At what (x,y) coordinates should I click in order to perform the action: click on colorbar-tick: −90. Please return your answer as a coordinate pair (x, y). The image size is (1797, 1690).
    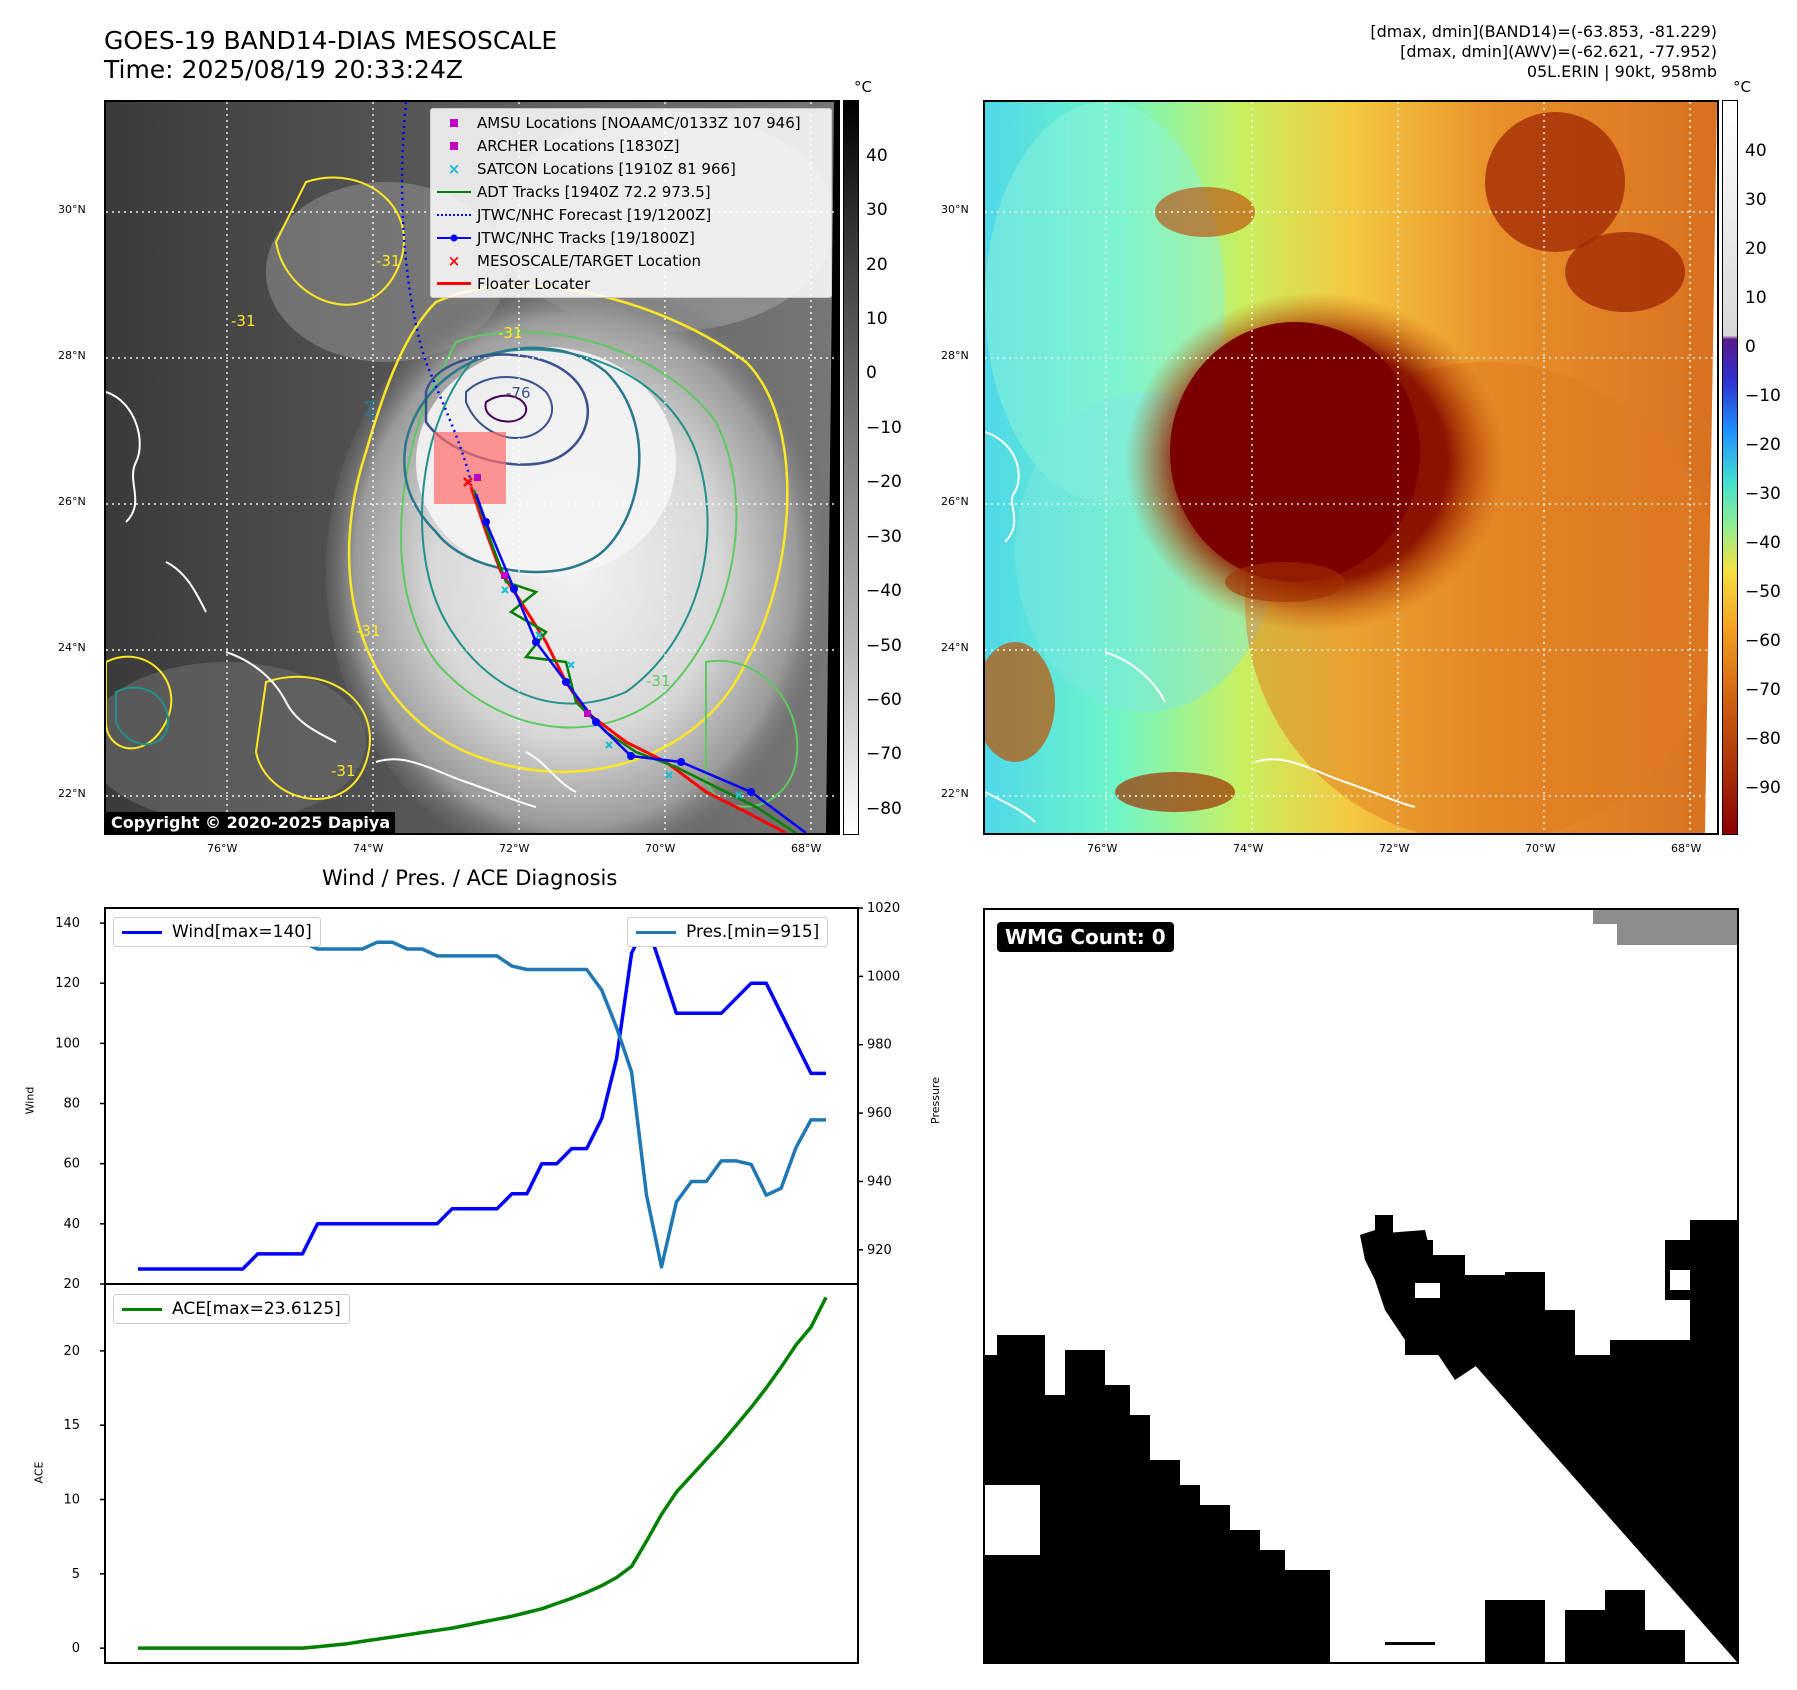
    Looking at the image, I should click on (1763, 788).